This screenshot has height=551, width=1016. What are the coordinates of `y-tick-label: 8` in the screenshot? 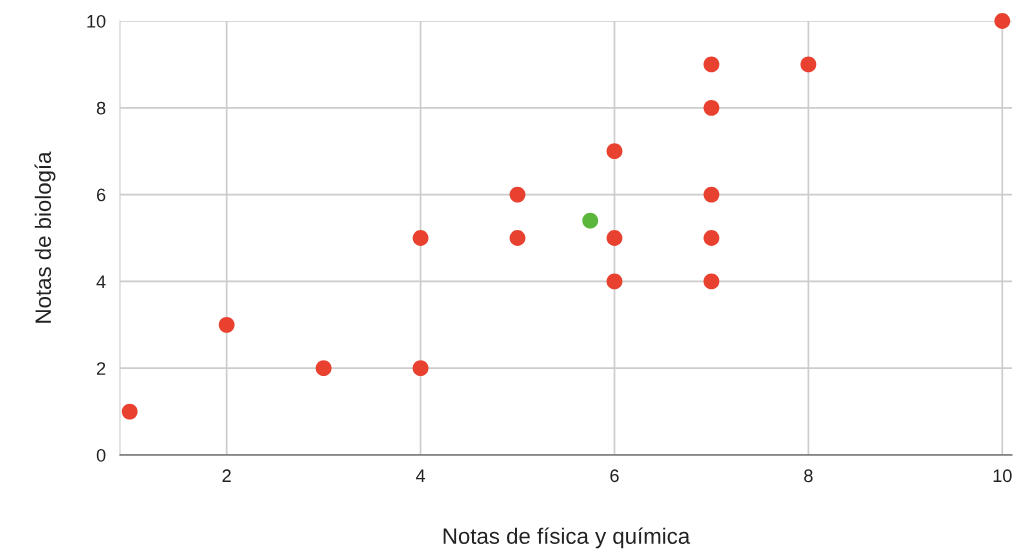 It's located at (101, 108).